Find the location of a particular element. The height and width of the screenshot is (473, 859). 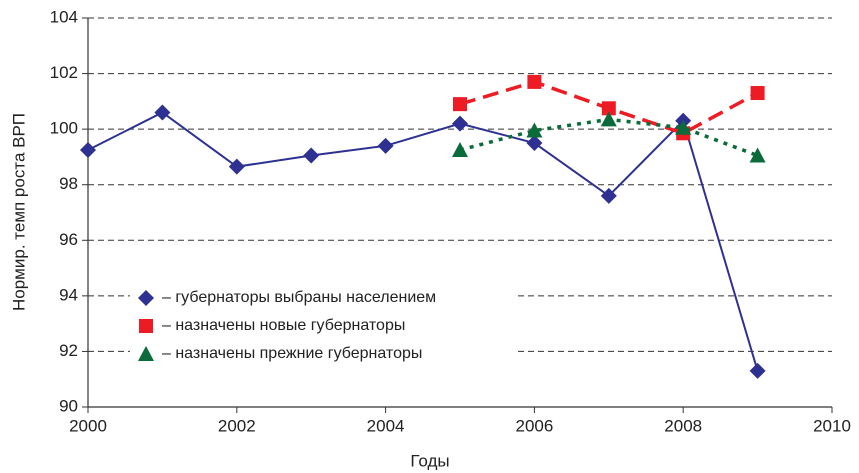

x-tick-label: 2002 is located at coordinates (237, 425).